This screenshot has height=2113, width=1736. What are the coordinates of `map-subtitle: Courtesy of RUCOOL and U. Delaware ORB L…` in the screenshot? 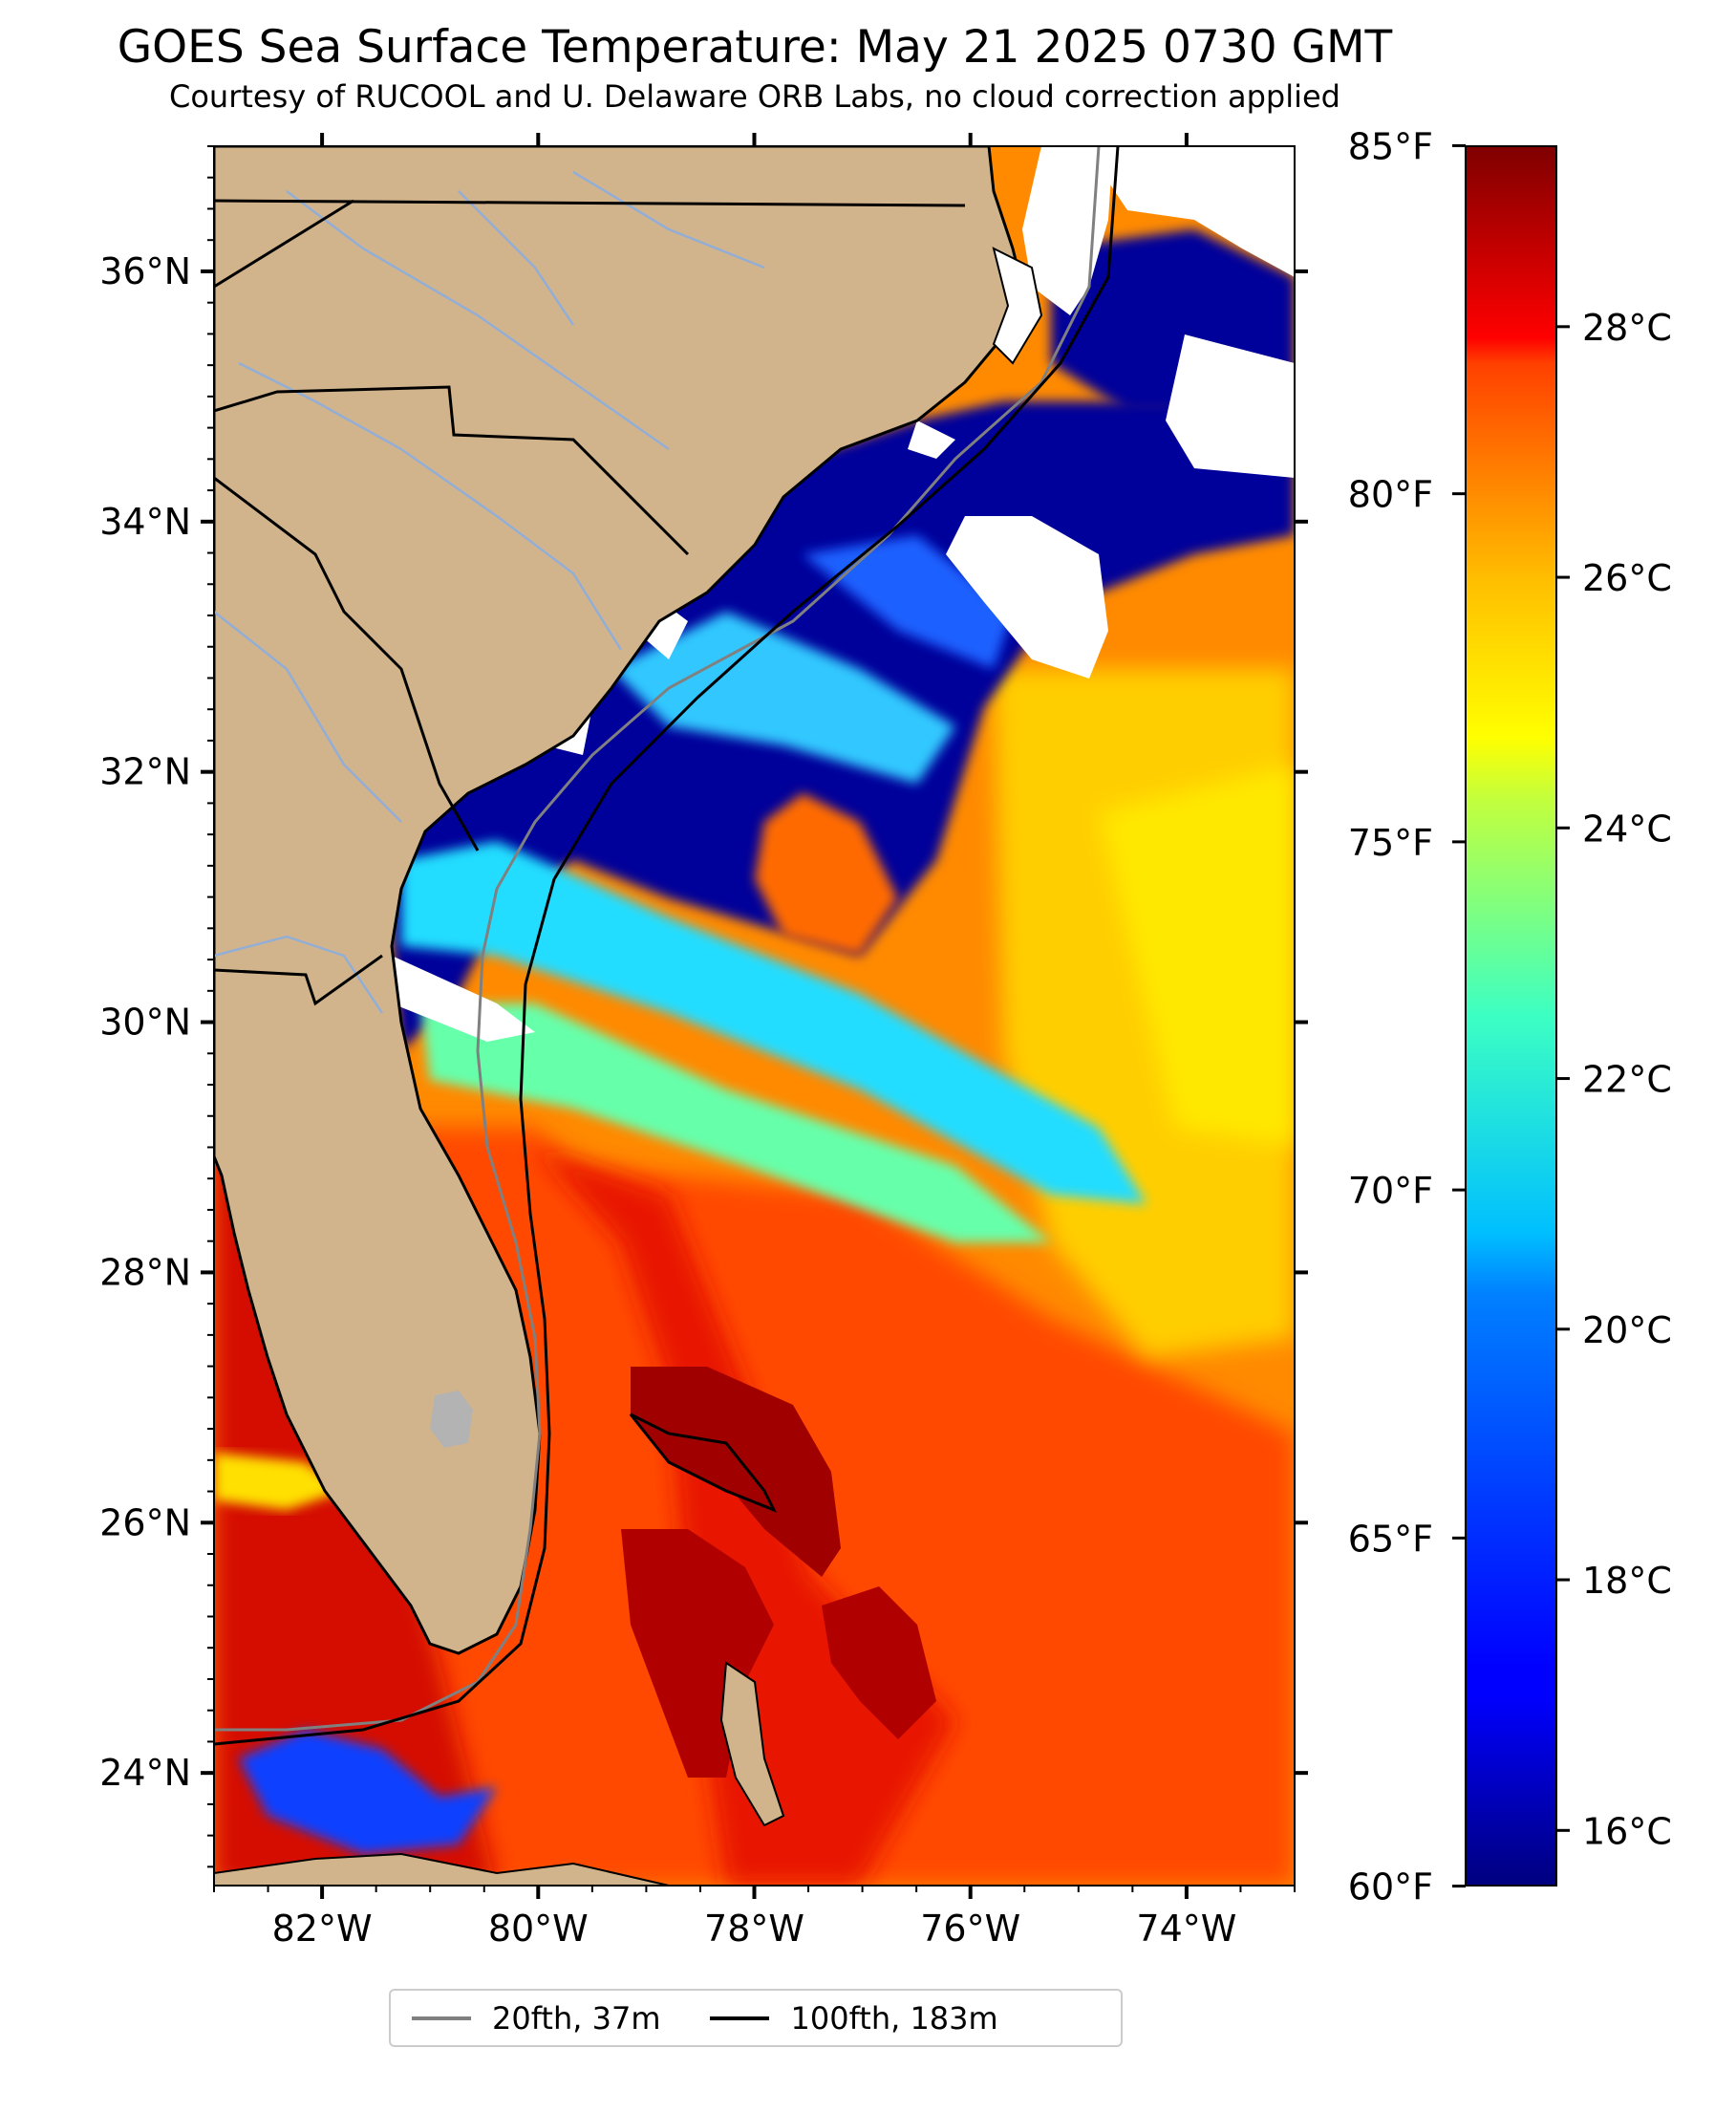 It's located at (754, 96).